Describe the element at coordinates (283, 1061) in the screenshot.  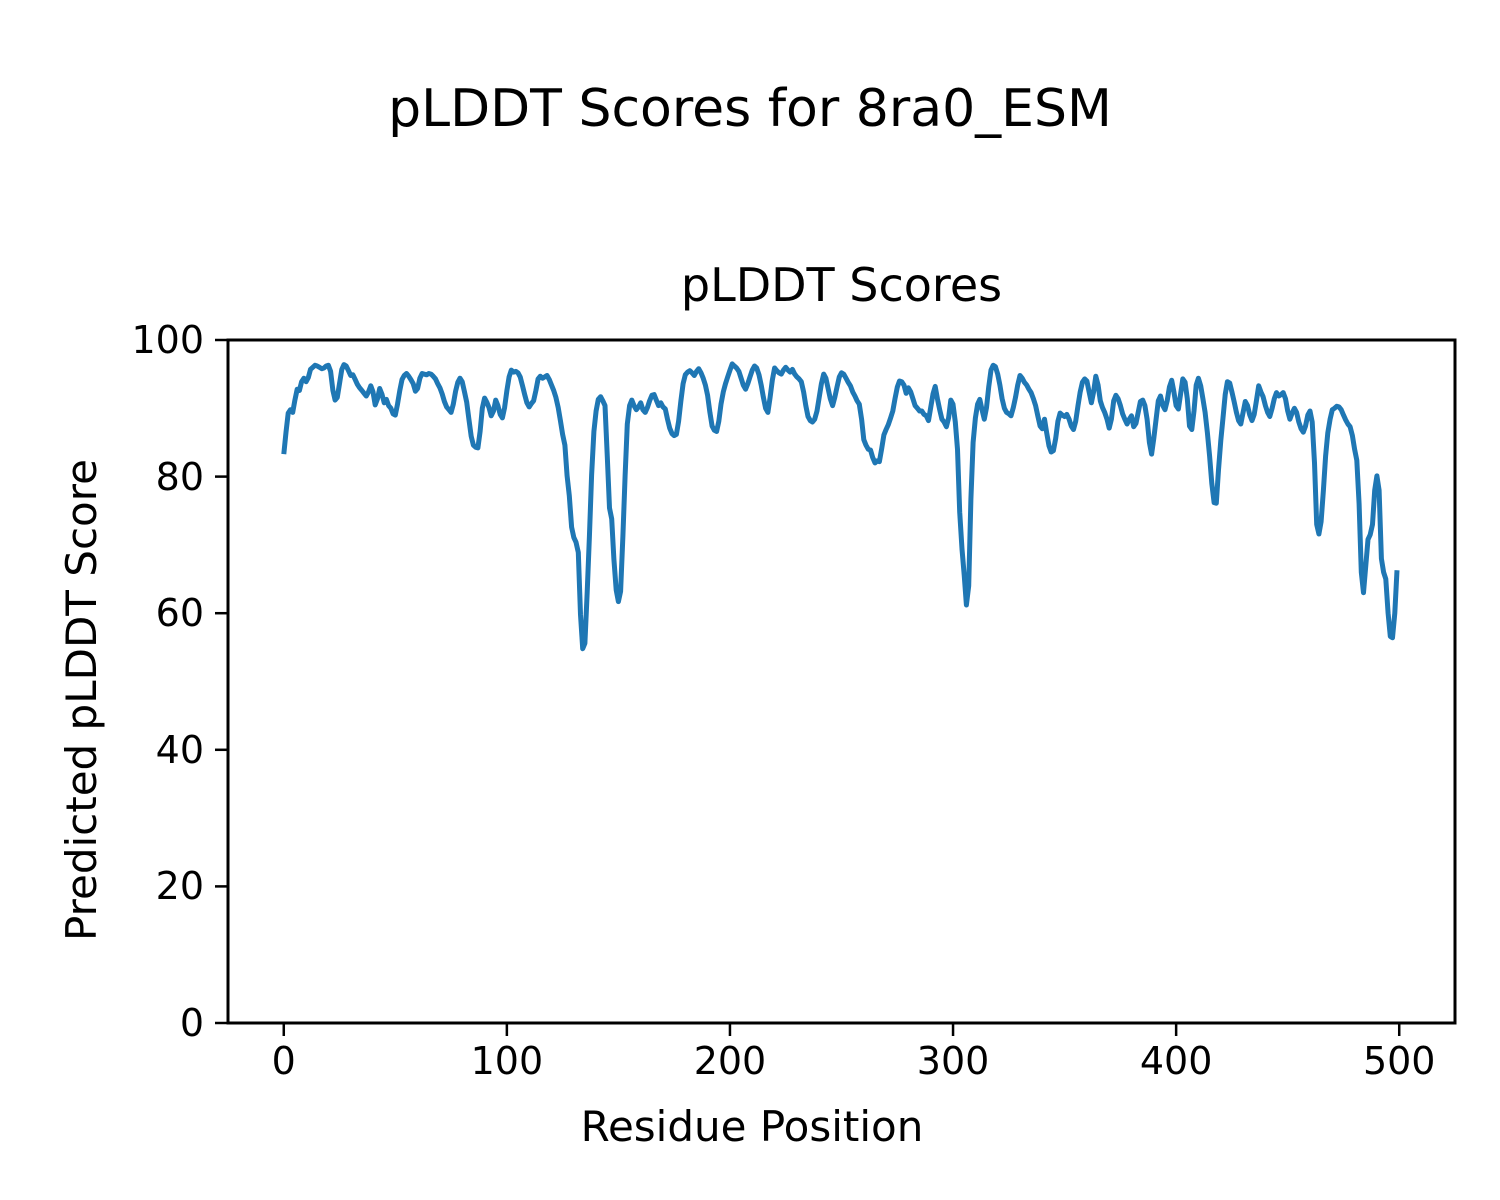
I see `x-tick-label: 0` at that location.